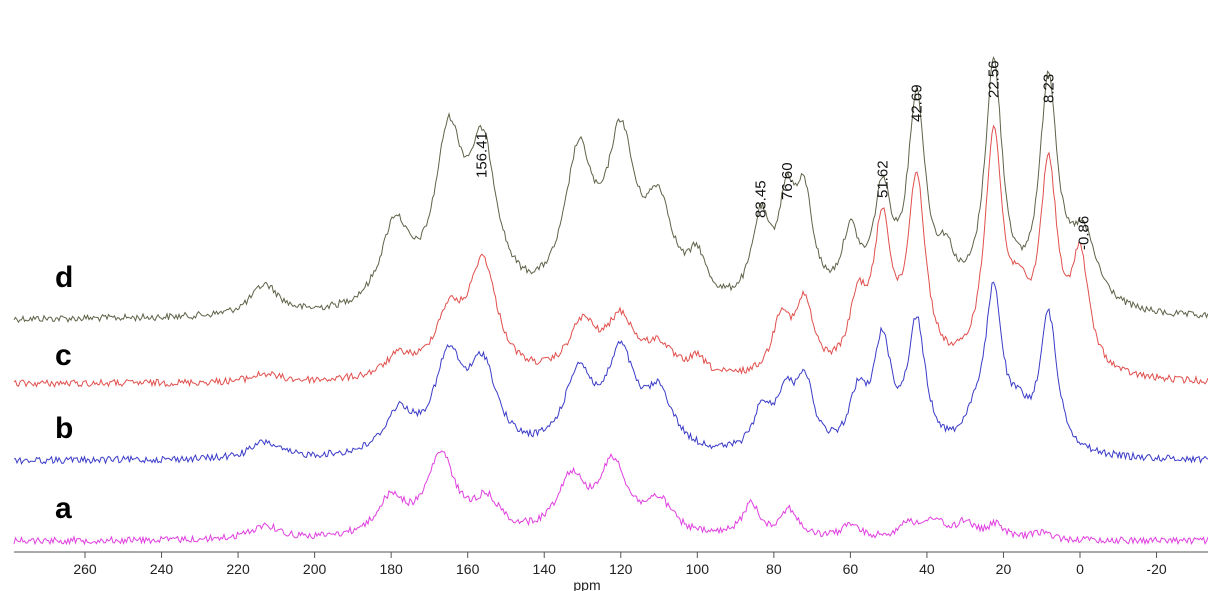  I want to click on x-tick-label: -20, so click(1156, 569).